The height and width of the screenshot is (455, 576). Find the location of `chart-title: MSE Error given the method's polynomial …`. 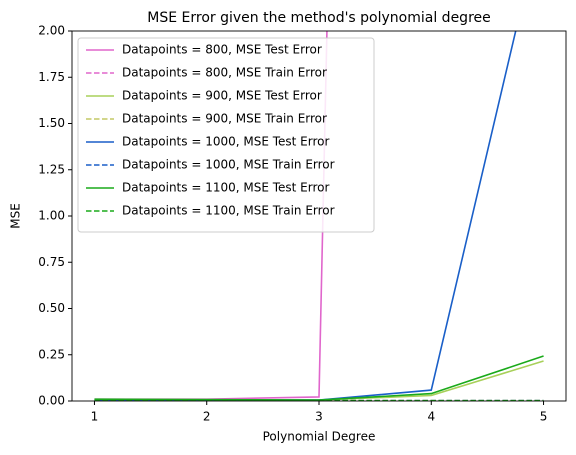

chart-title: MSE Error given the method's polynomial … is located at coordinates (319, 18).